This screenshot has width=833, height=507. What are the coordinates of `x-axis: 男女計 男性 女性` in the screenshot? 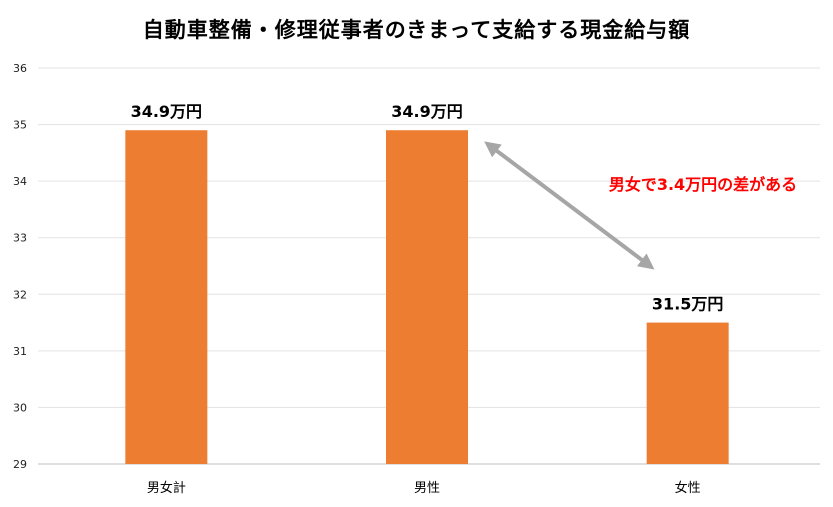 It's located at (424, 488).